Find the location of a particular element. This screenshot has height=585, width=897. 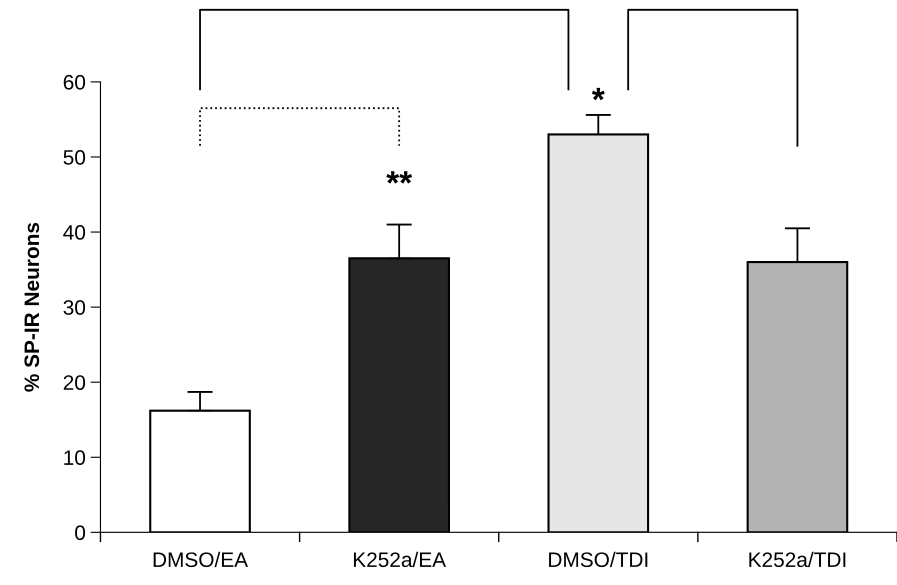

y-tick-label: 60 is located at coordinates (75, 82).